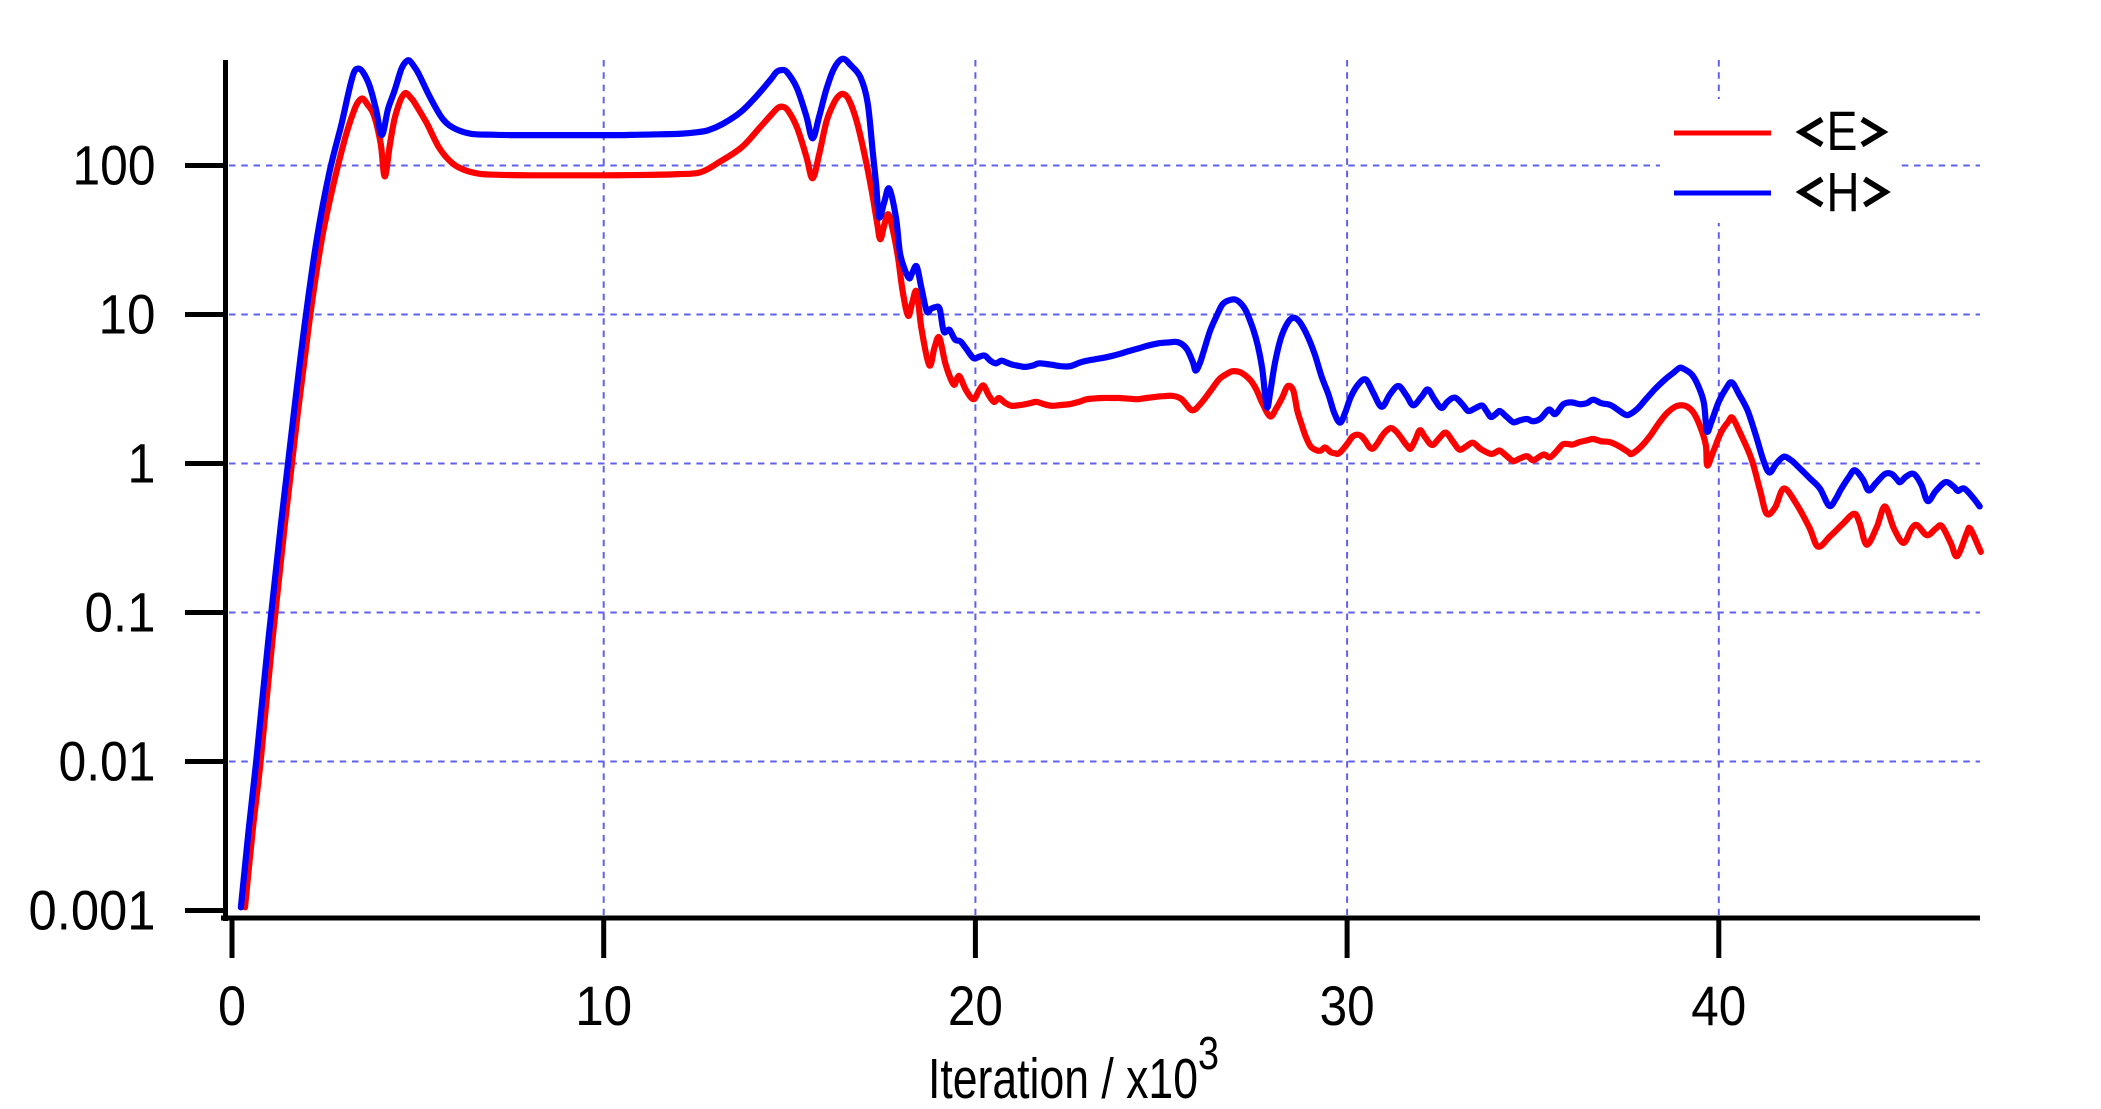 The width and height of the screenshot is (2101, 1109). What do you see at coordinates (107, 760) in the screenshot?
I see `svg-text: 0.01` at bounding box center [107, 760].